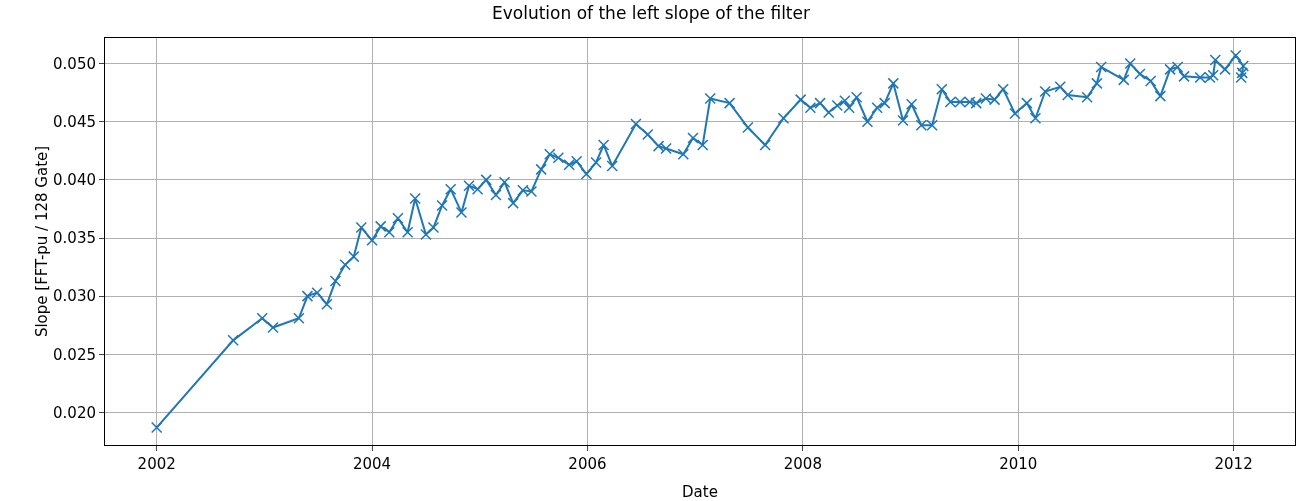 The height and width of the screenshot is (501, 1302). I want to click on y-tick-label: 0.020, so click(74, 412).